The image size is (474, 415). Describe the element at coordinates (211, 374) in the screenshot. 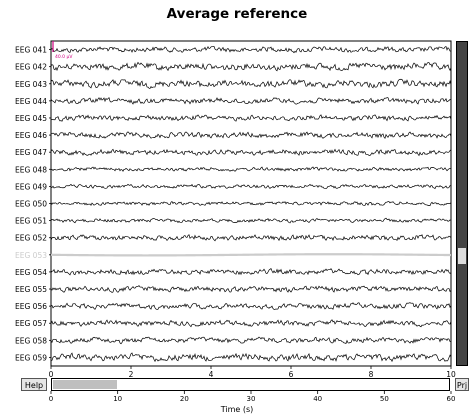

I see `x-tick-label: 4` at that location.